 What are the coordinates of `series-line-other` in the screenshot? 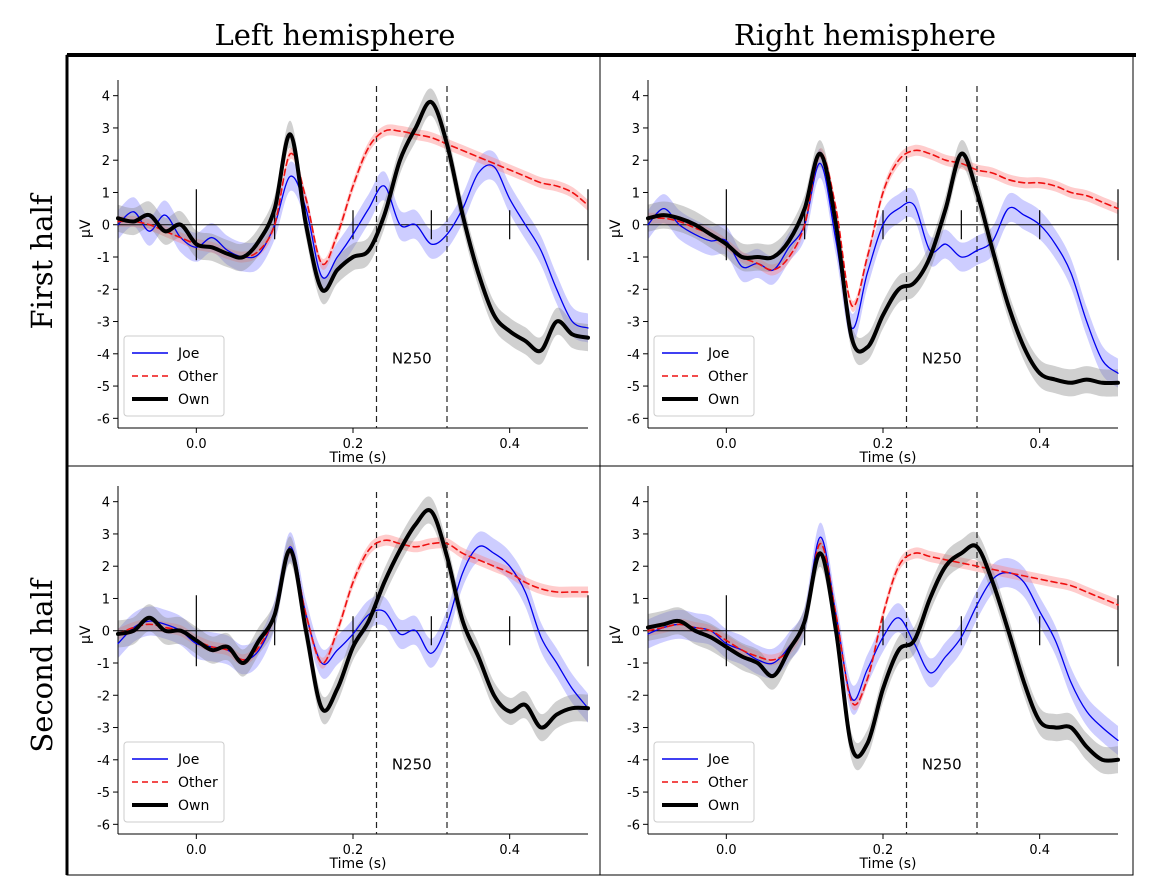 It's located at (883, 624).